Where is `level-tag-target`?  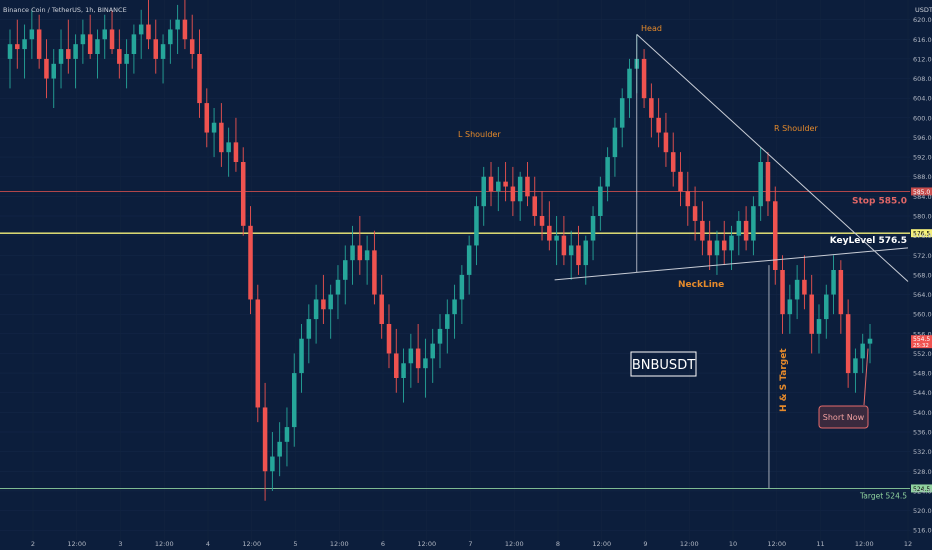 level-tag-target is located at coordinates (921, 488).